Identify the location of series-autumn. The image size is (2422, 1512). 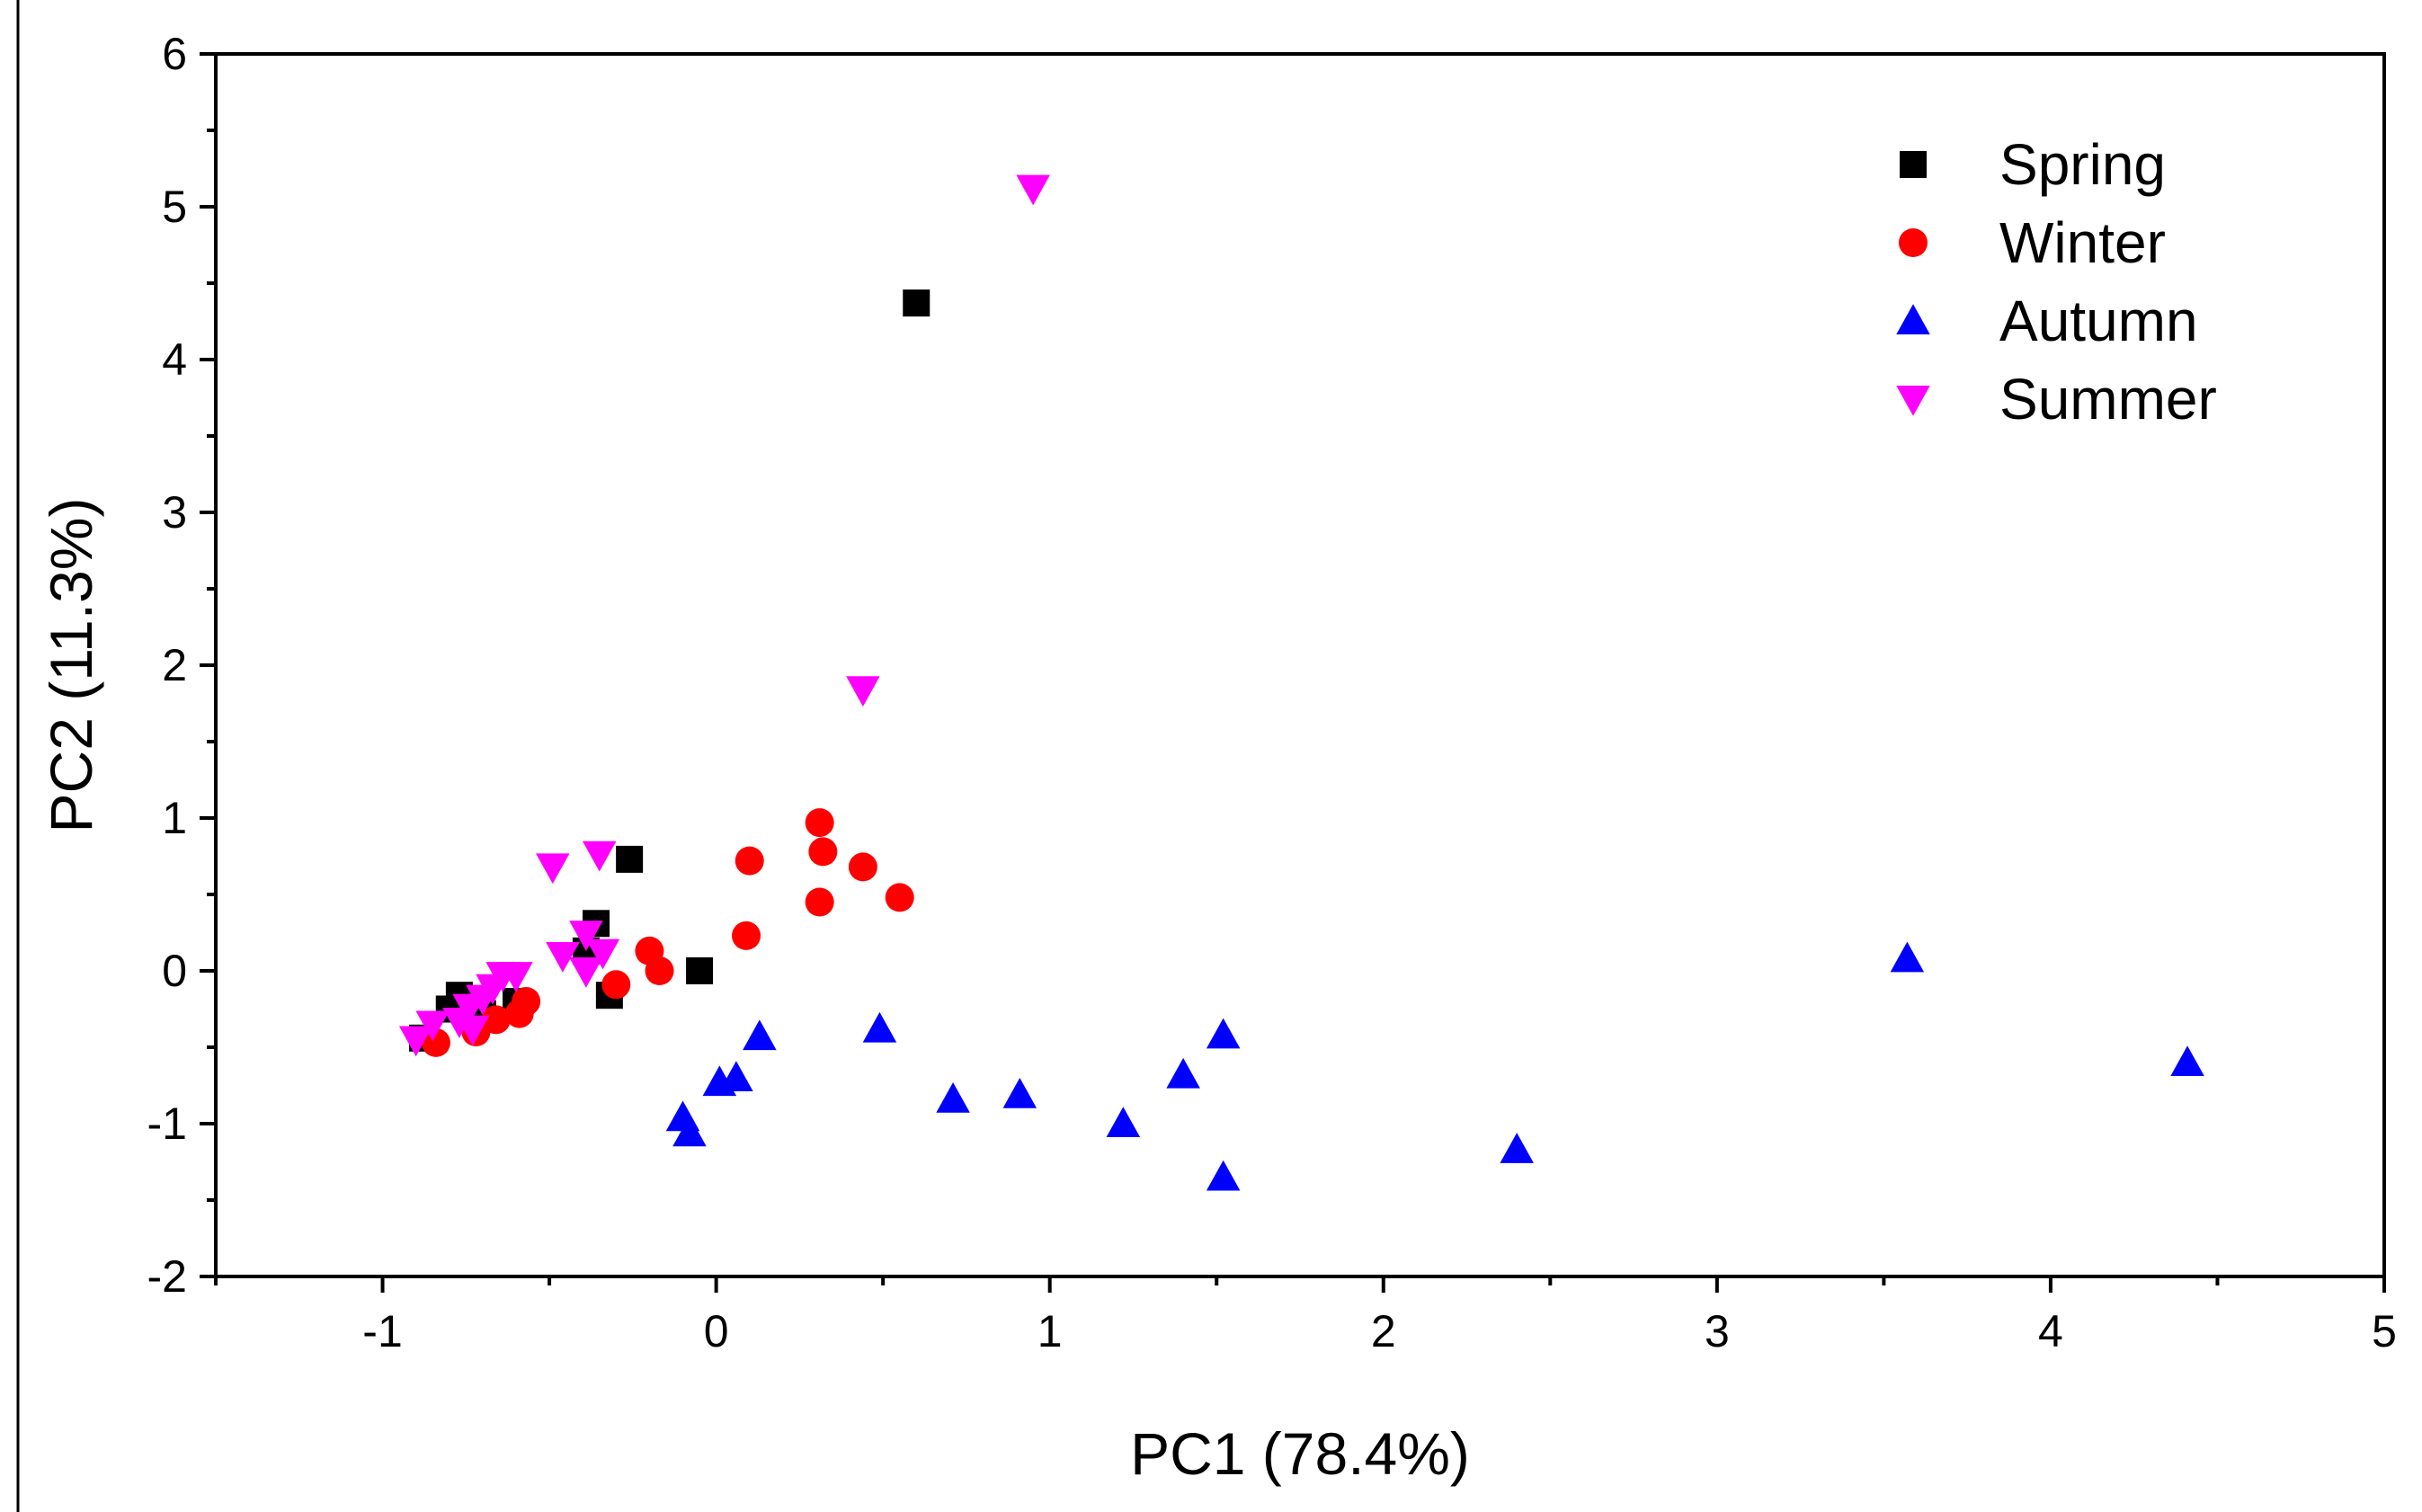
(1434, 1066).